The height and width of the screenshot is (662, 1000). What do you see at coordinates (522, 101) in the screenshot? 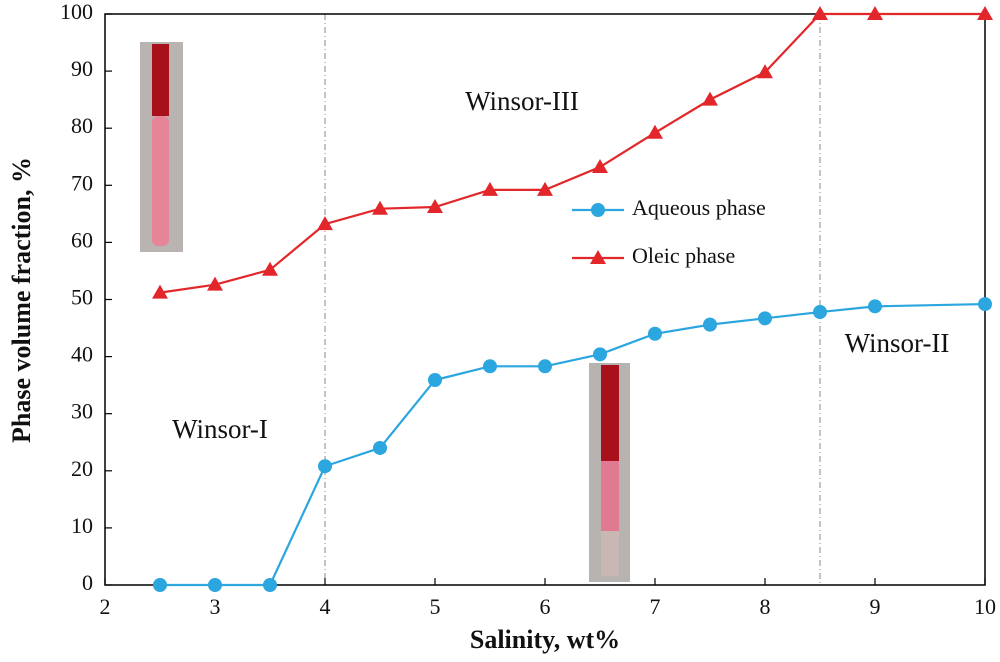
I see `annotation: Winsor-III` at bounding box center [522, 101].